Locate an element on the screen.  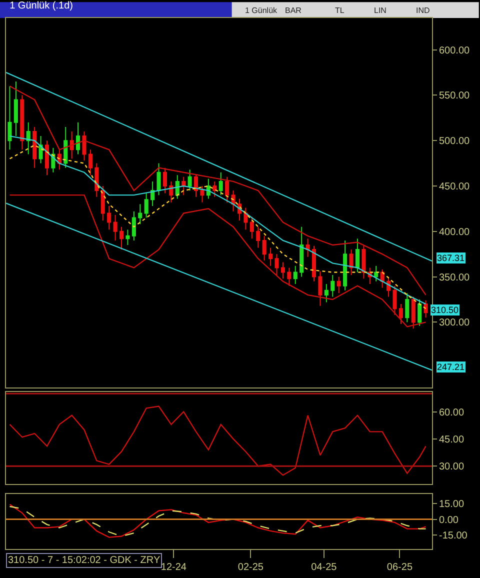
y-tick-label: 550.00 is located at coordinates (454, 96).